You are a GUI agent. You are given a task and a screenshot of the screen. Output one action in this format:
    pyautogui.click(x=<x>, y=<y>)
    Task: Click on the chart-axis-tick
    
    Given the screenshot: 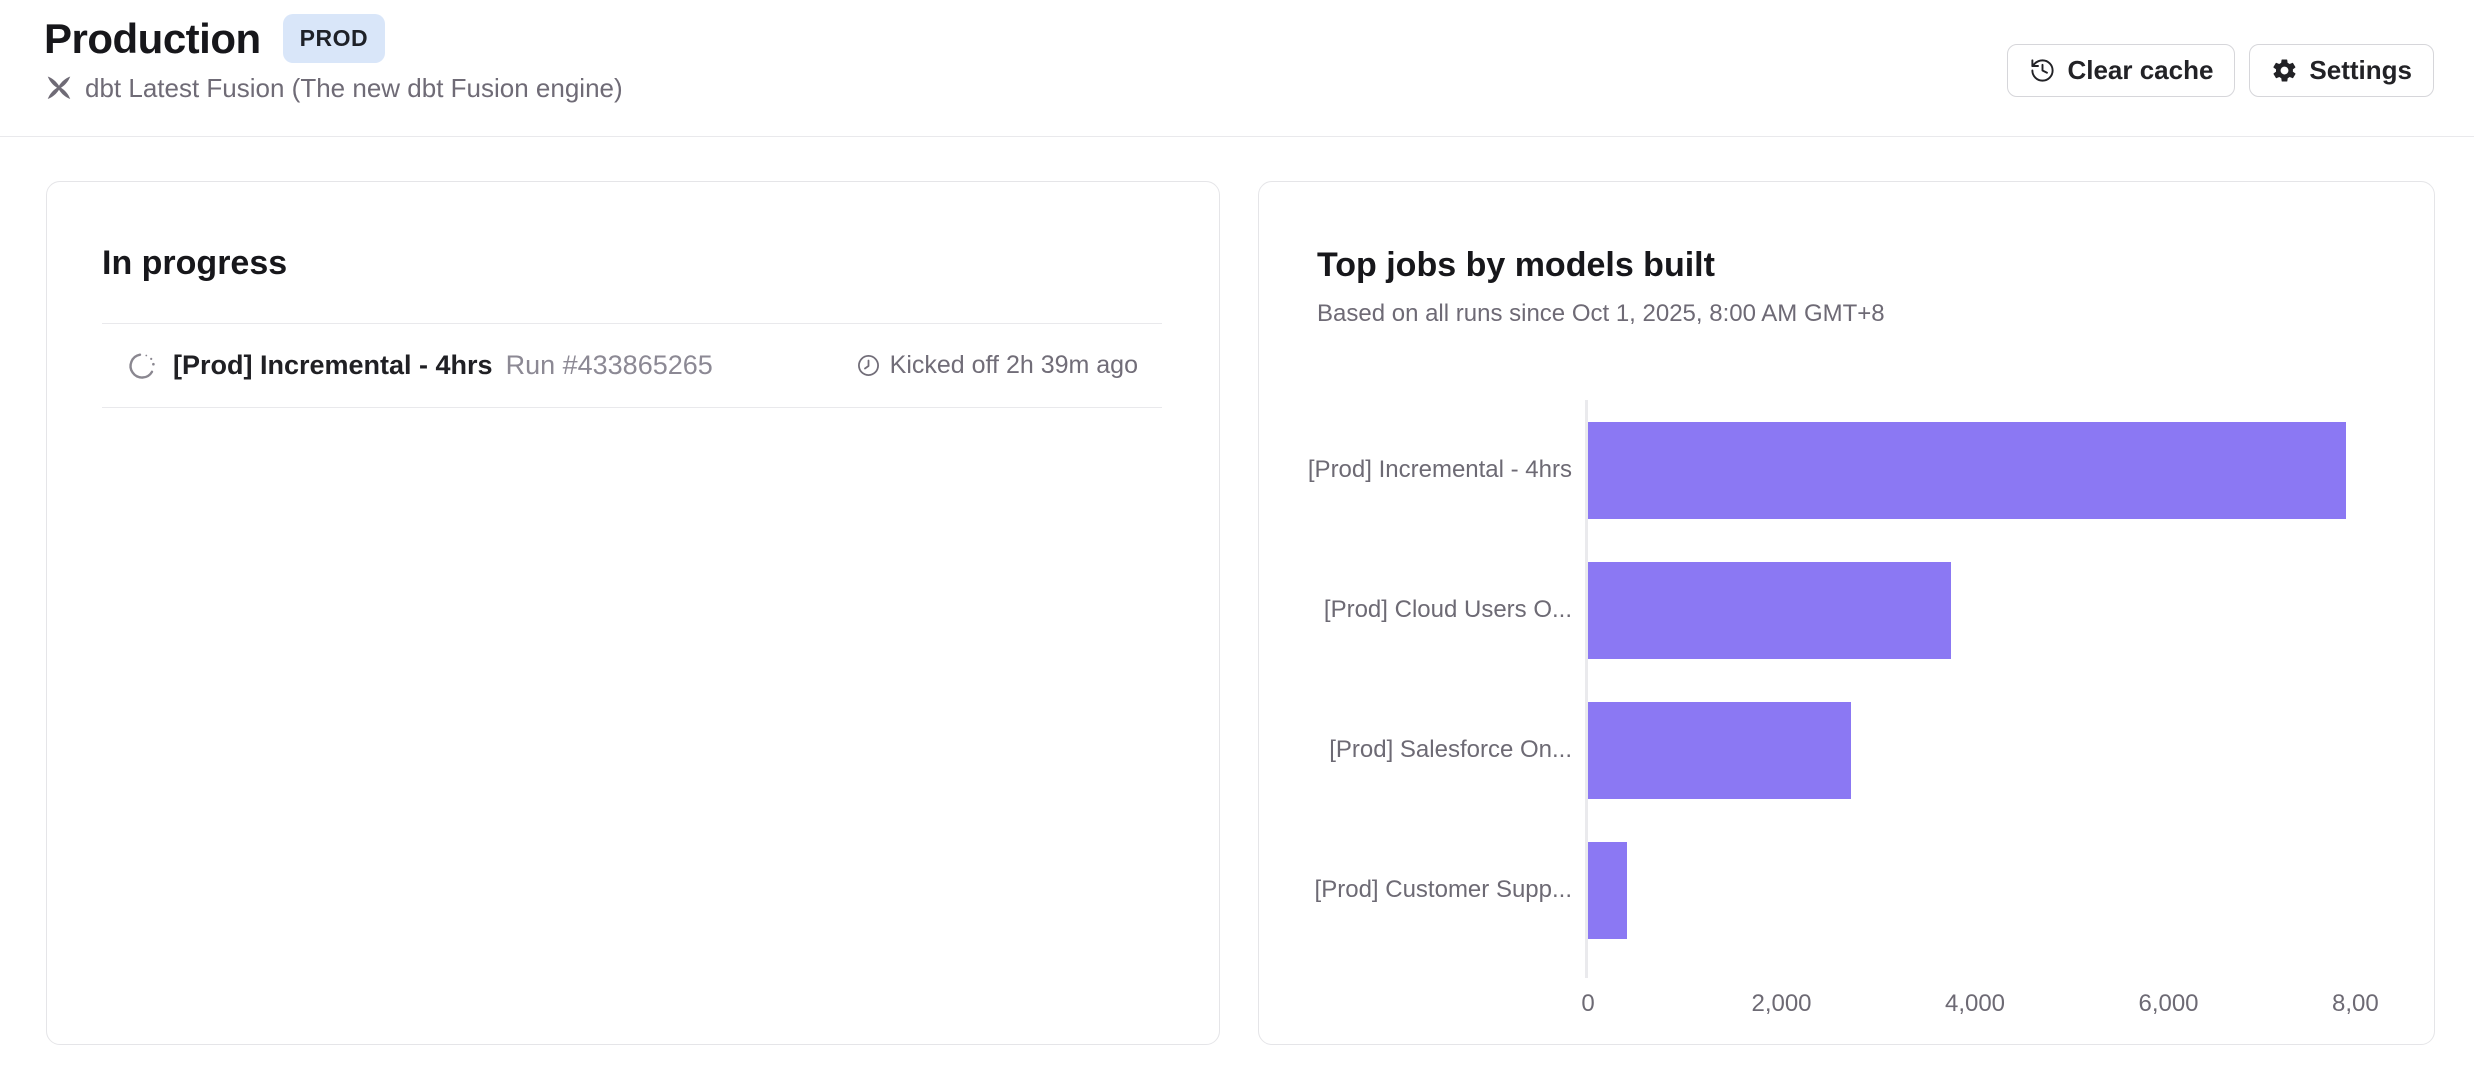 What is the action you would take?
    pyautogui.click(x=1586, y=969)
    